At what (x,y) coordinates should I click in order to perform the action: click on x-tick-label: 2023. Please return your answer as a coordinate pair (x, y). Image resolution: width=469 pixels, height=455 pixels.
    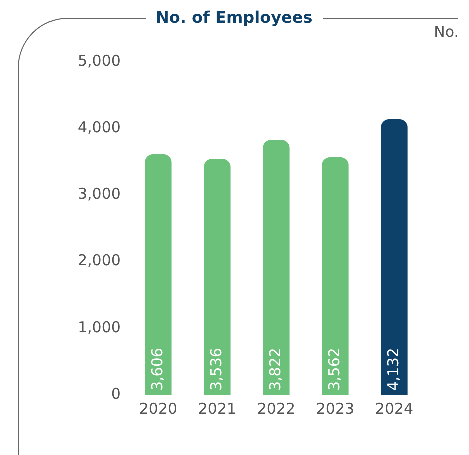
    Looking at the image, I should click on (335, 409).